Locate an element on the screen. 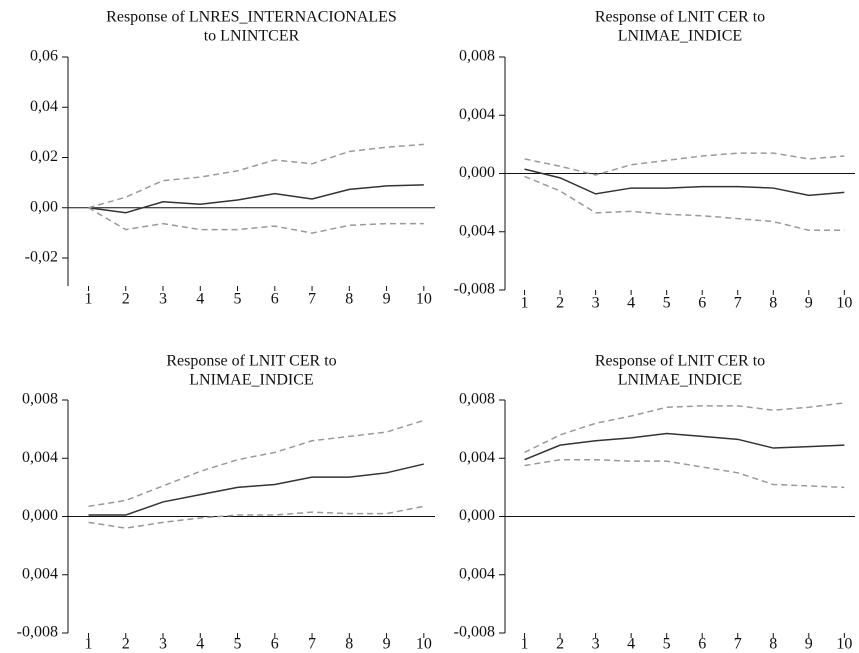 The width and height of the screenshot is (859, 653). y-tick-label: 0,06 is located at coordinates (44, 56).